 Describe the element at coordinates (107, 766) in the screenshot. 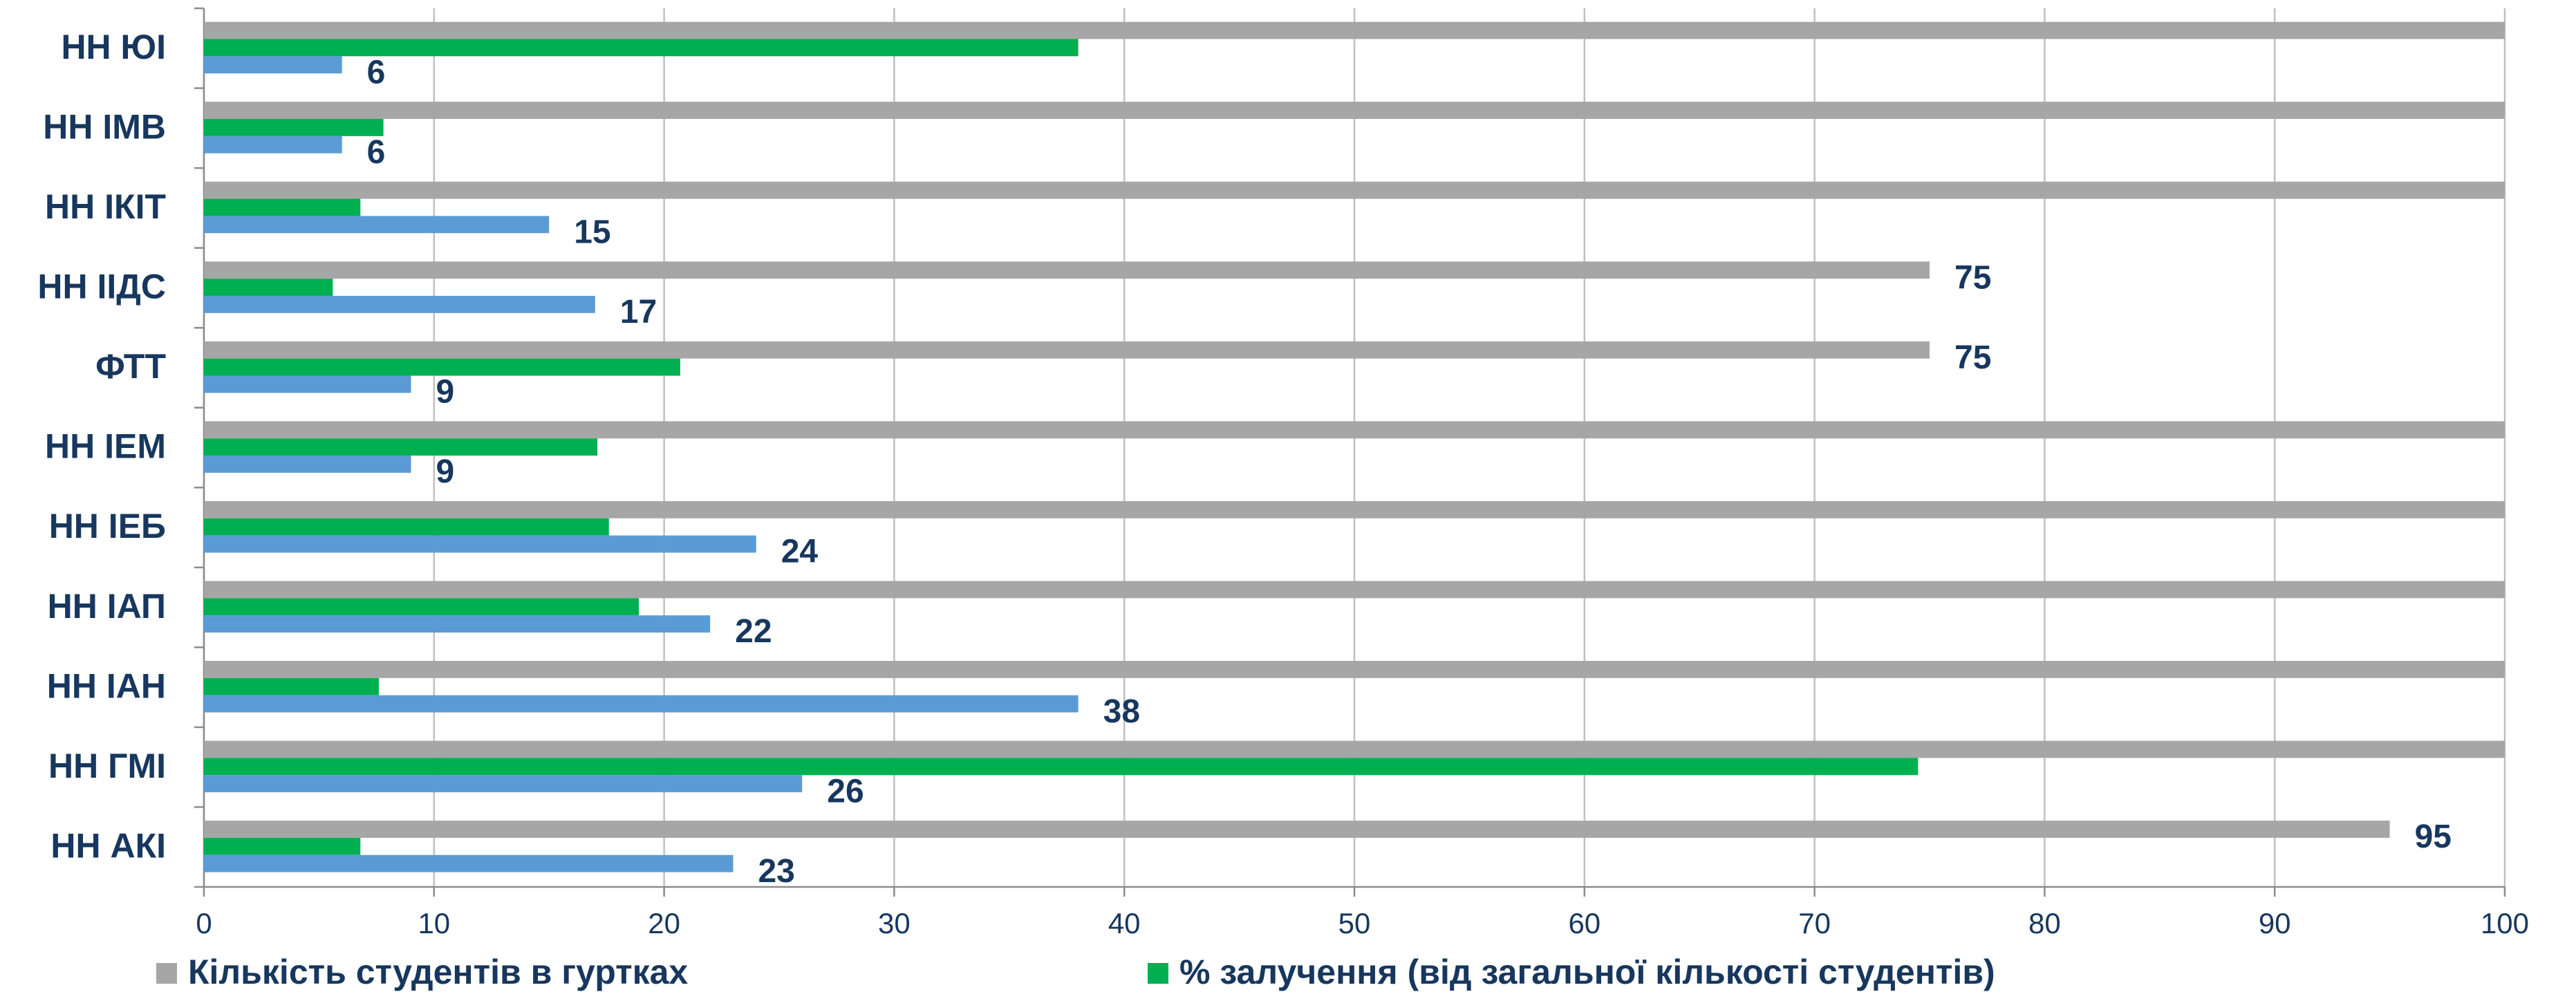

I see `y-tick-label: НН ГМІ` at that location.